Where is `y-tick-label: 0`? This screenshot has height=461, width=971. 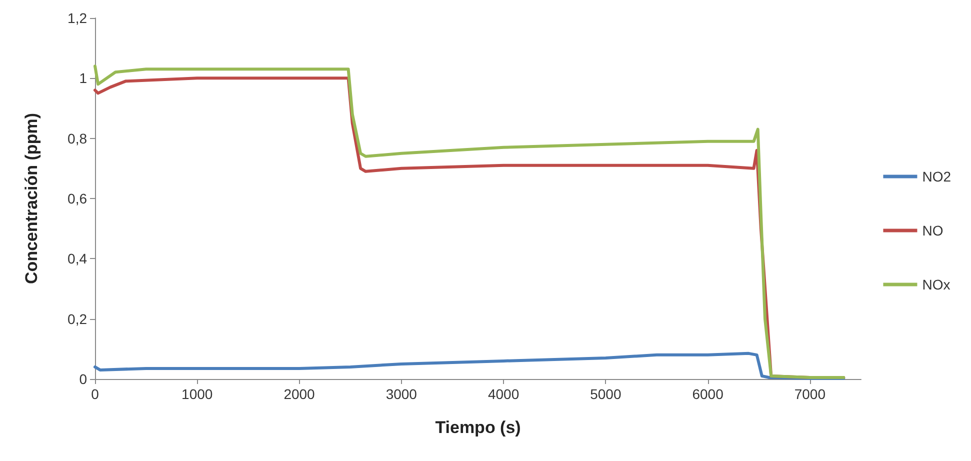
y-tick-label: 0 is located at coordinates (83, 379).